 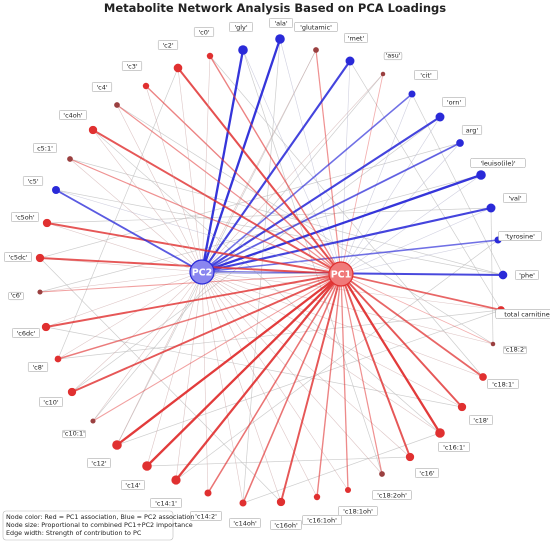 I want to click on node-label-group: 'c18', so click(x=481, y=420).